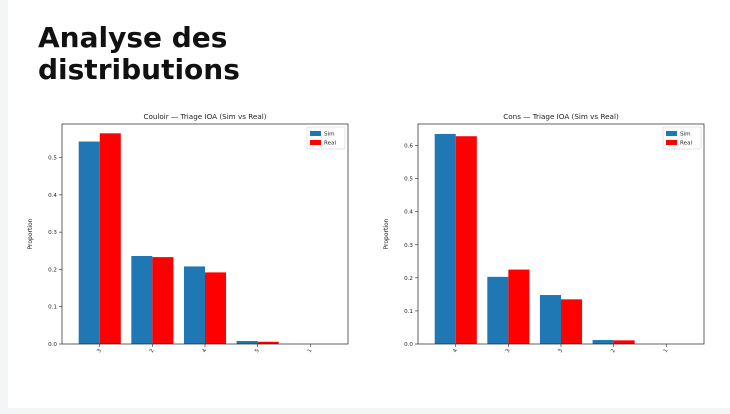 The image size is (730, 414). What do you see at coordinates (204, 116) in the screenshot?
I see `chart-title: Couloir — Triage IOA (Sim vs Real)` at bounding box center [204, 116].